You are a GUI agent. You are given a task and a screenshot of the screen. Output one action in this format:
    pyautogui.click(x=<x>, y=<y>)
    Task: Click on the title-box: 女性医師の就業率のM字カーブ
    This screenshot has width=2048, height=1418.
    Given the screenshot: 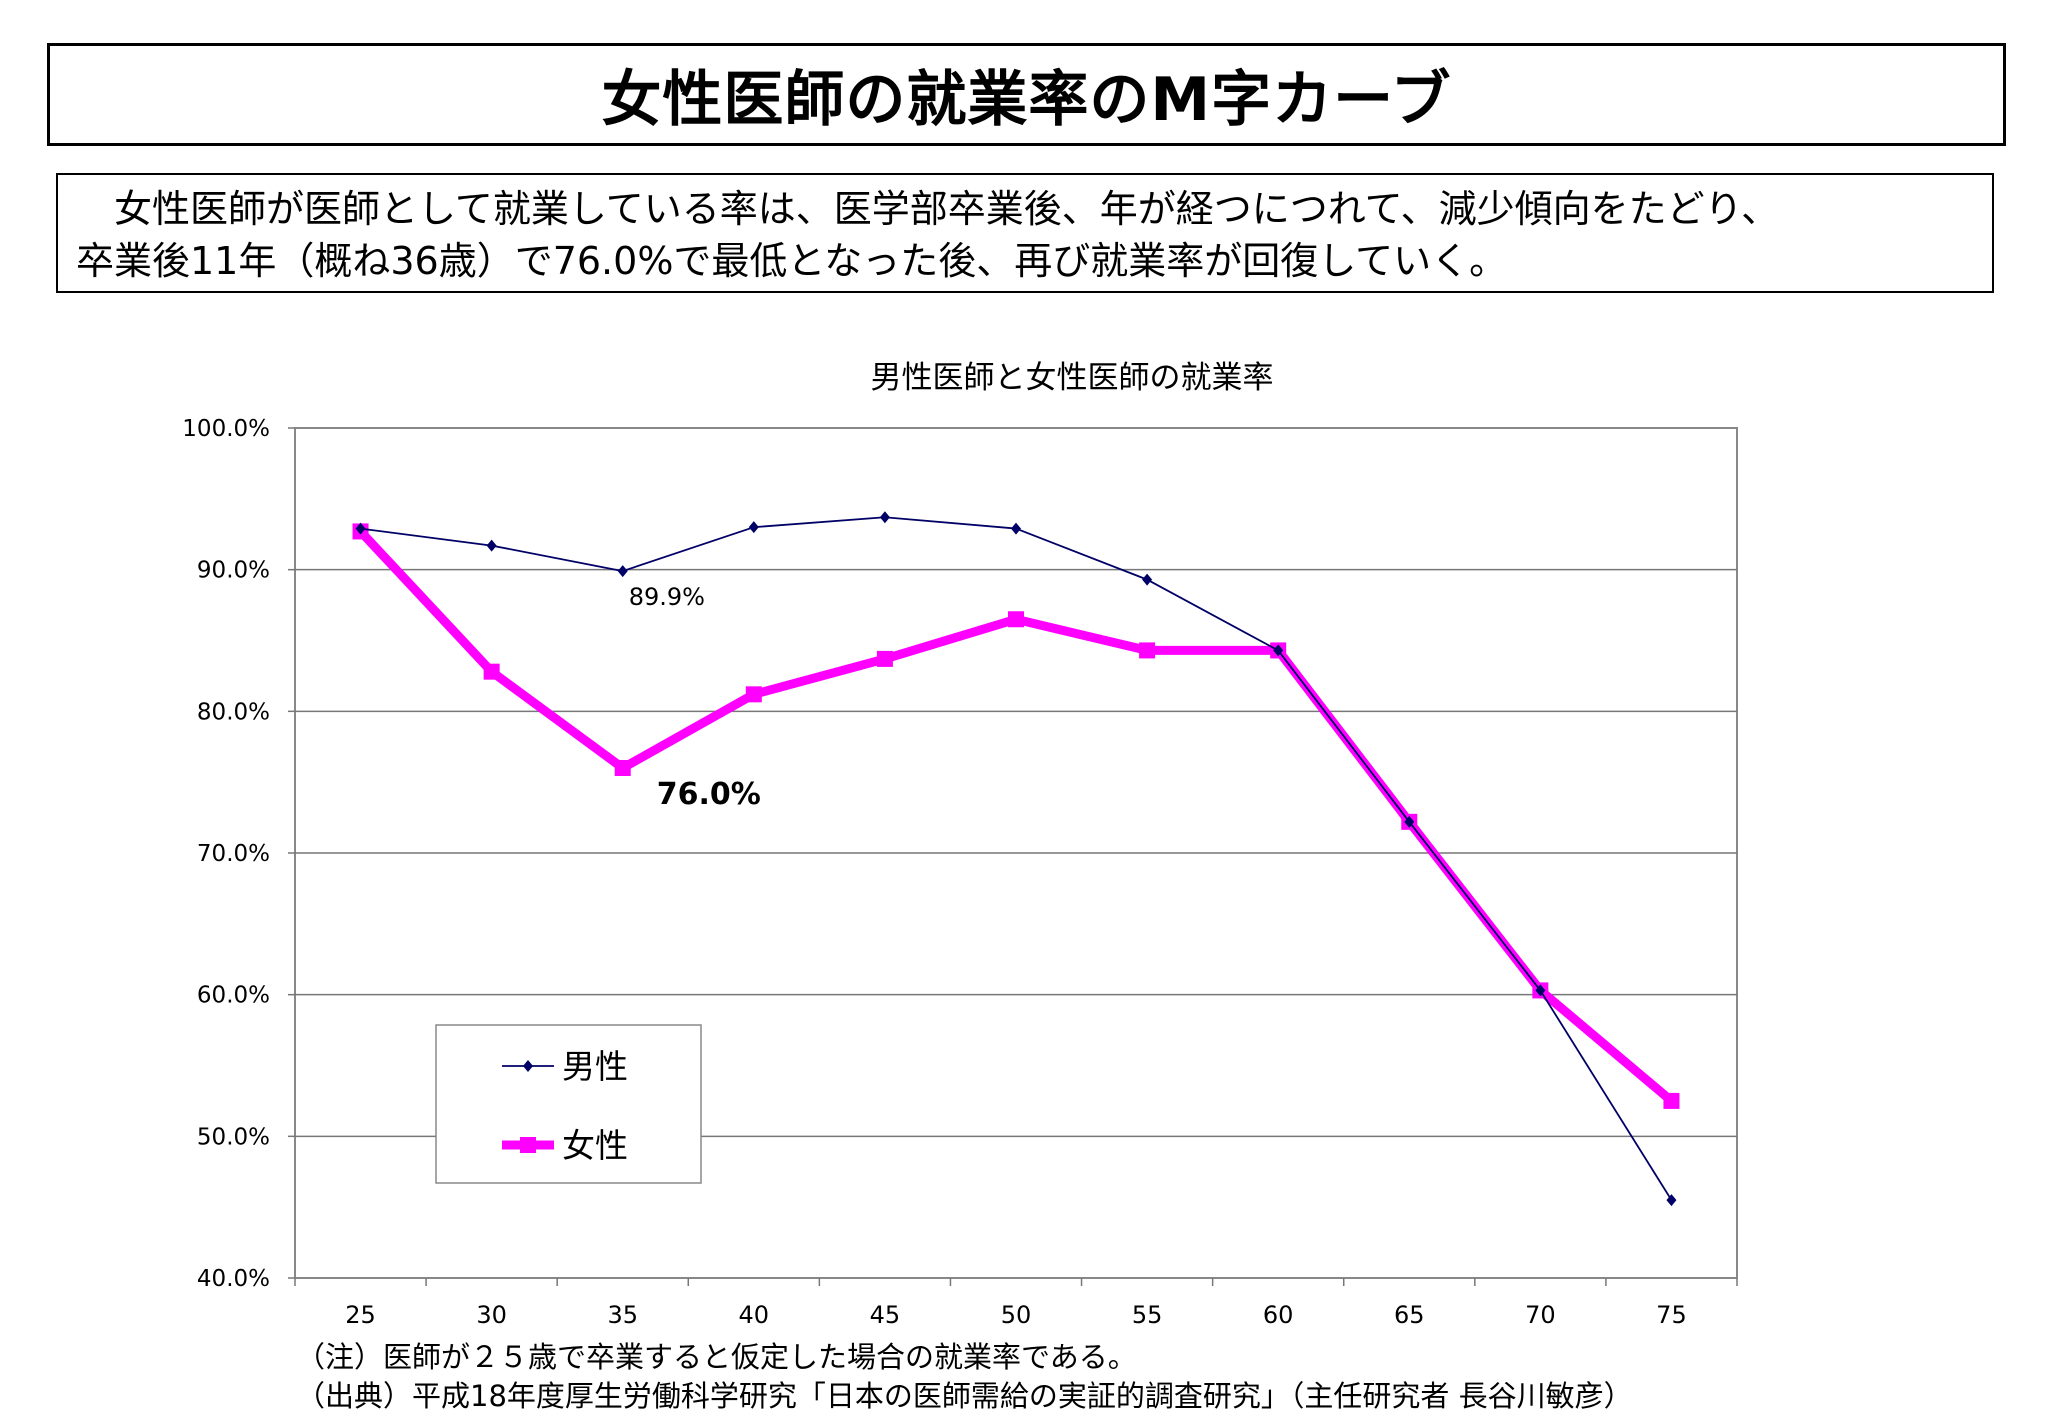 What is the action you would take?
    pyautogui.click(x=1026, y=94)
    